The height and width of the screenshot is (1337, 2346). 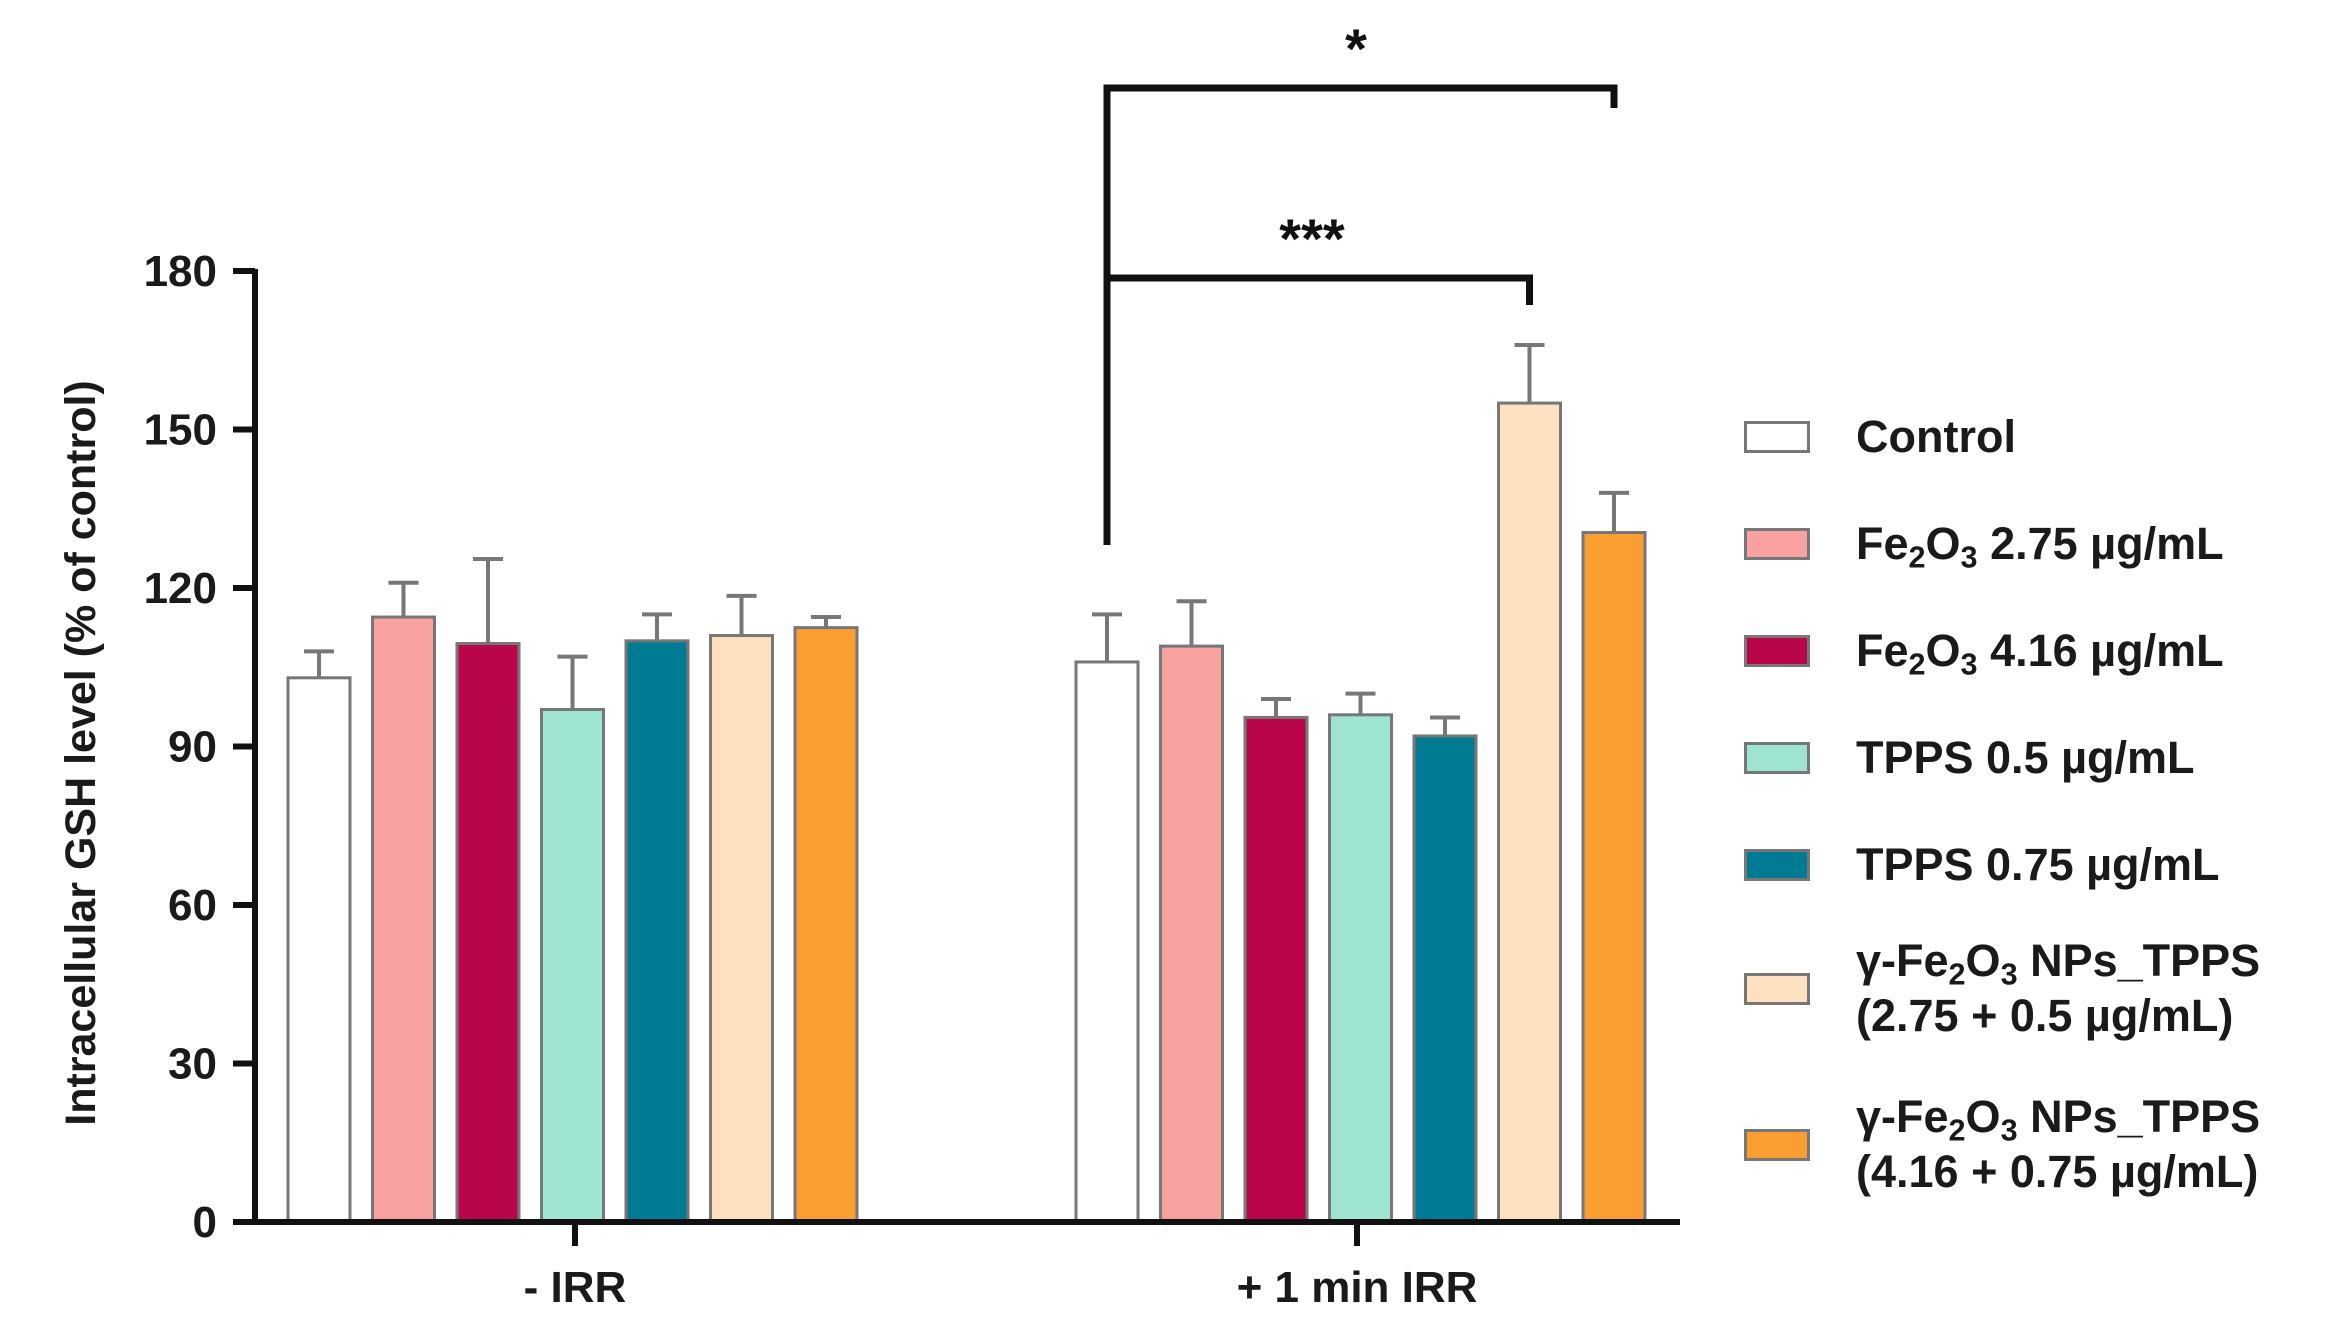 What do you see at coordinates (180, 588) in the screenshot?
I see `y-tick-label: 120` at bounding box center [180, 588].